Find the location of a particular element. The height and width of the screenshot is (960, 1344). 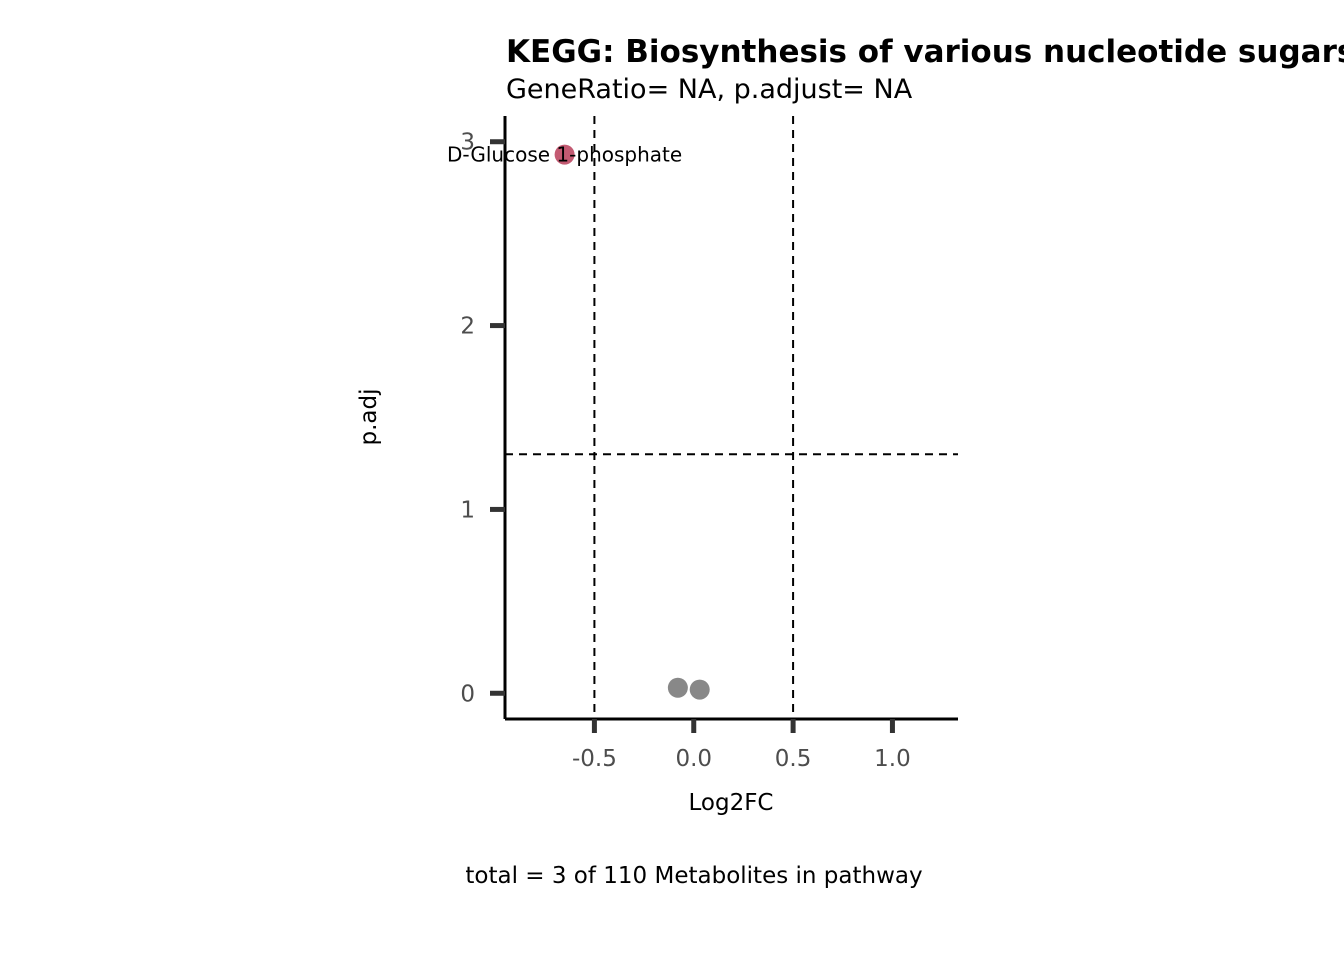

x-tick-label: -0.5 is located at coordinates (594, 759).